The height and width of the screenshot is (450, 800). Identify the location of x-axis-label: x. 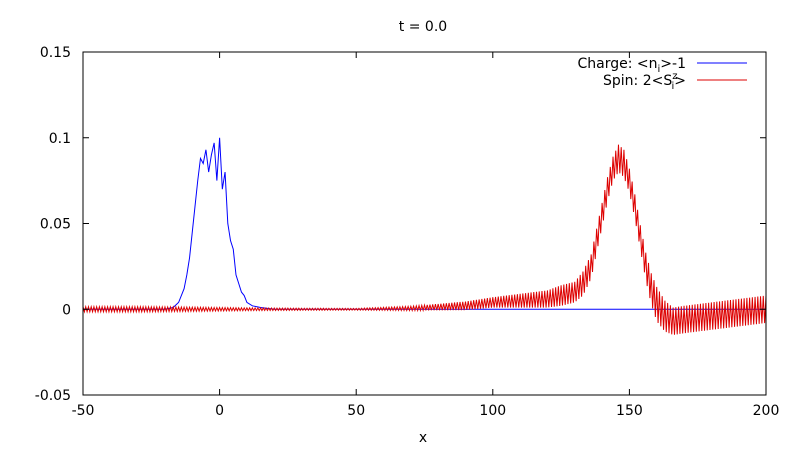
(423, 438).